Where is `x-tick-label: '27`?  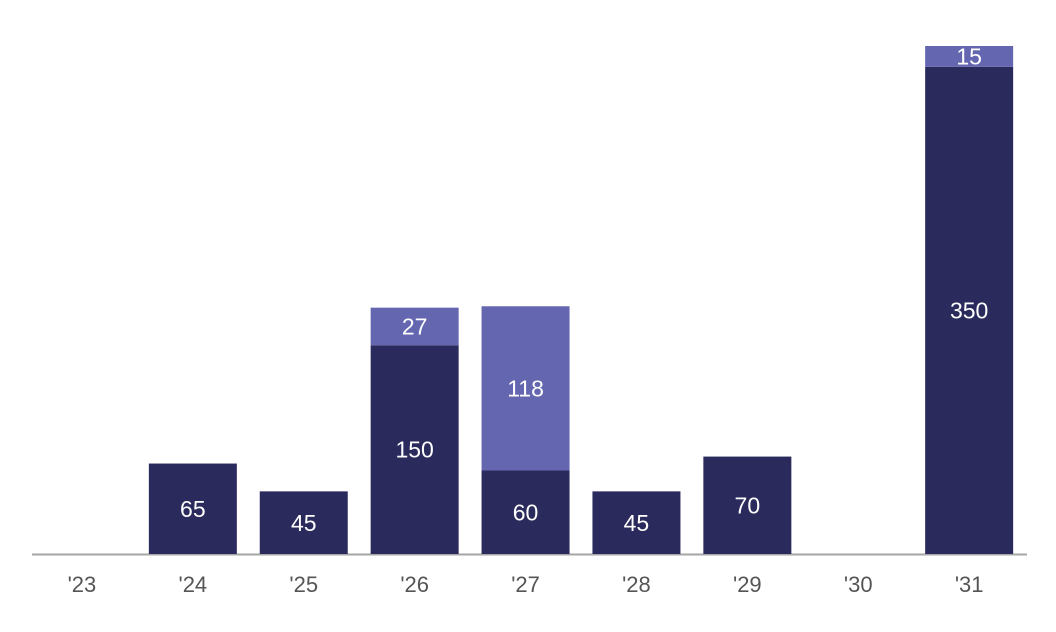
x-tick-label: '27 is located at coordinates (525, 584).